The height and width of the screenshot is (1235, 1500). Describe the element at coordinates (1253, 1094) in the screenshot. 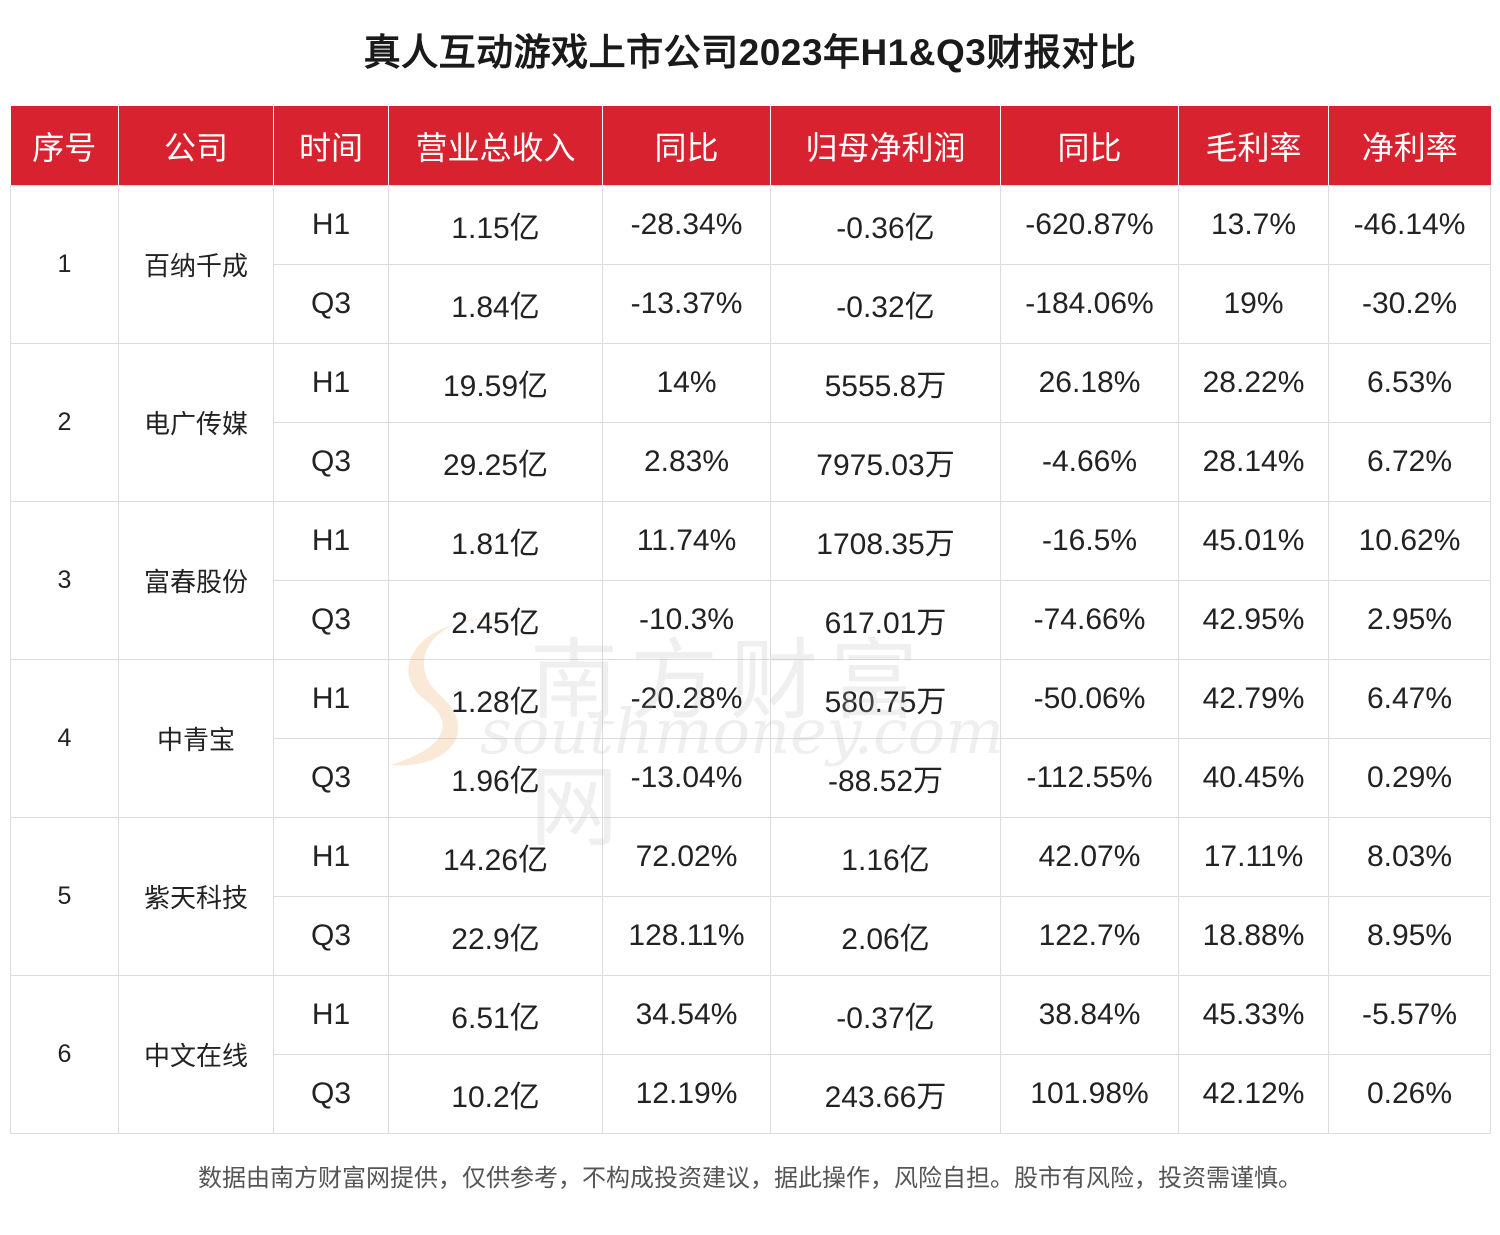

I see `cell-gross-margin: 42.12%` at that location.